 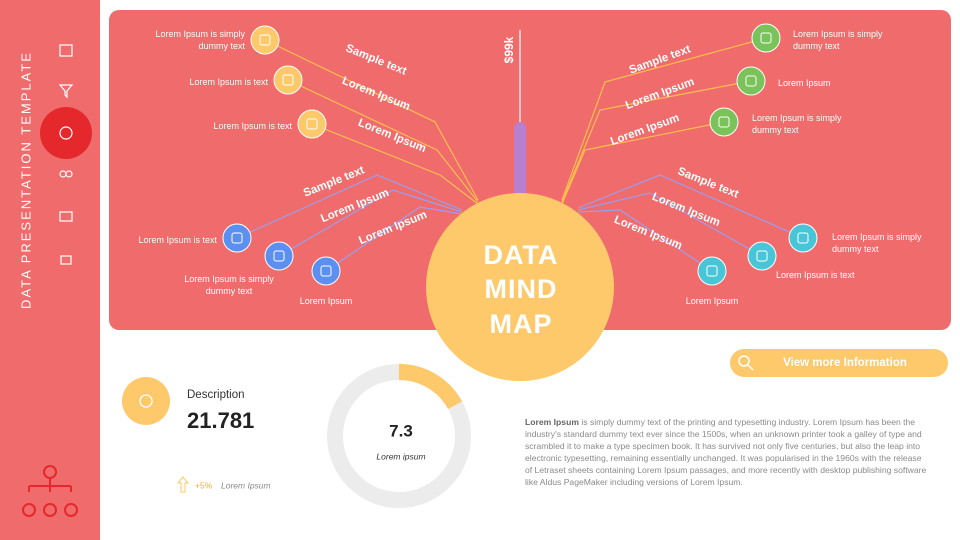 What do you see at coordinates (521, 255) in the screenshot?
I see `center-title: DATA` at bounding box center [521, 255].